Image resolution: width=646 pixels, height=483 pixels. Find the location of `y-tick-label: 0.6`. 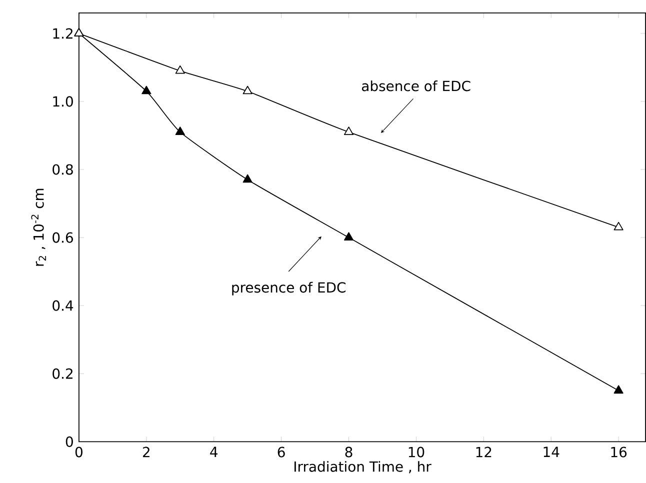

y-tick-label: 0.6 is located at coordinates (62, 237).